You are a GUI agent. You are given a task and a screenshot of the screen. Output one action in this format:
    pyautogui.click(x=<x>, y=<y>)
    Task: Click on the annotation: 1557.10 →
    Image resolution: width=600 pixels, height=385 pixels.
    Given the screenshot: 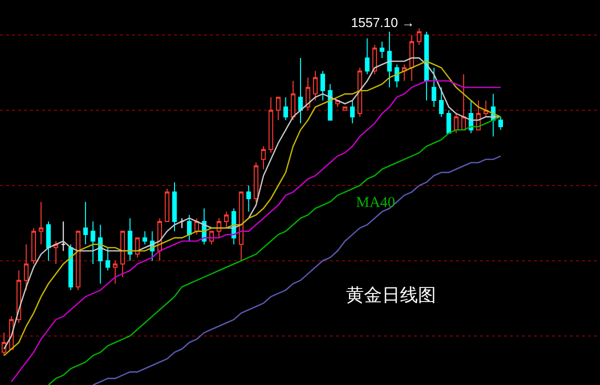 What is the action you would take?
    pyautogui.click(x=383, y=22)
    